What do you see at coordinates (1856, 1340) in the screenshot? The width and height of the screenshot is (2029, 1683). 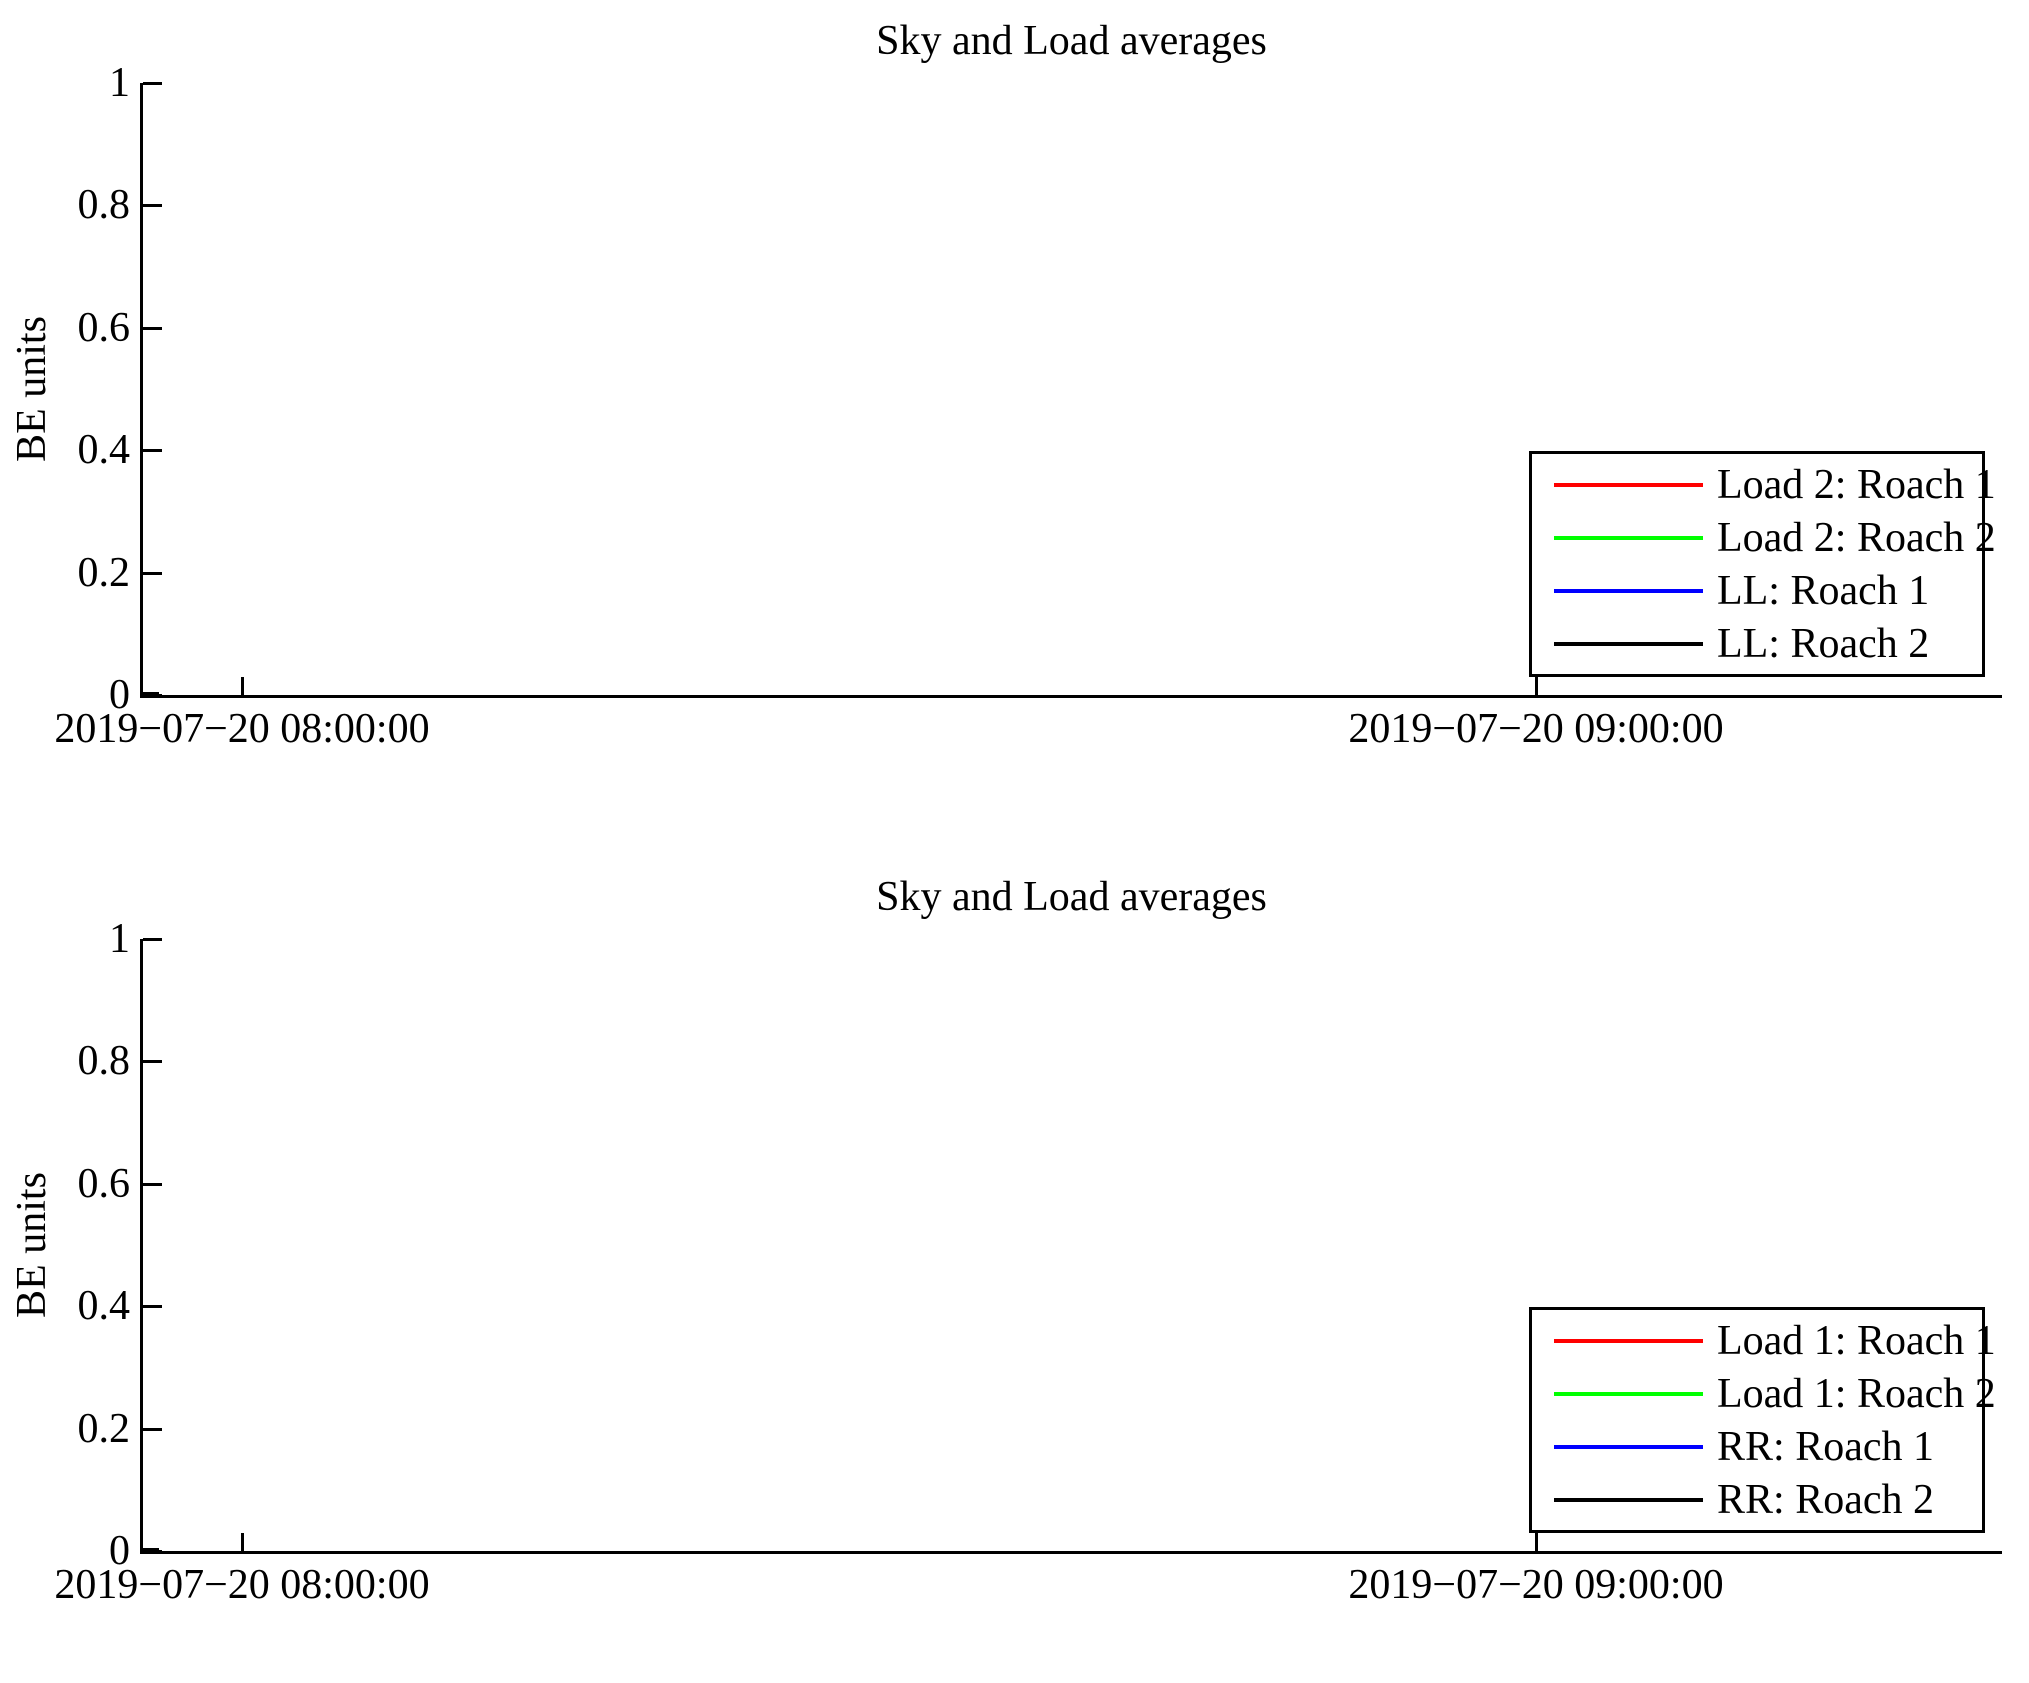 I see `legend-label: Load 1: Roach 1` at bounding box center [1856, 1340].